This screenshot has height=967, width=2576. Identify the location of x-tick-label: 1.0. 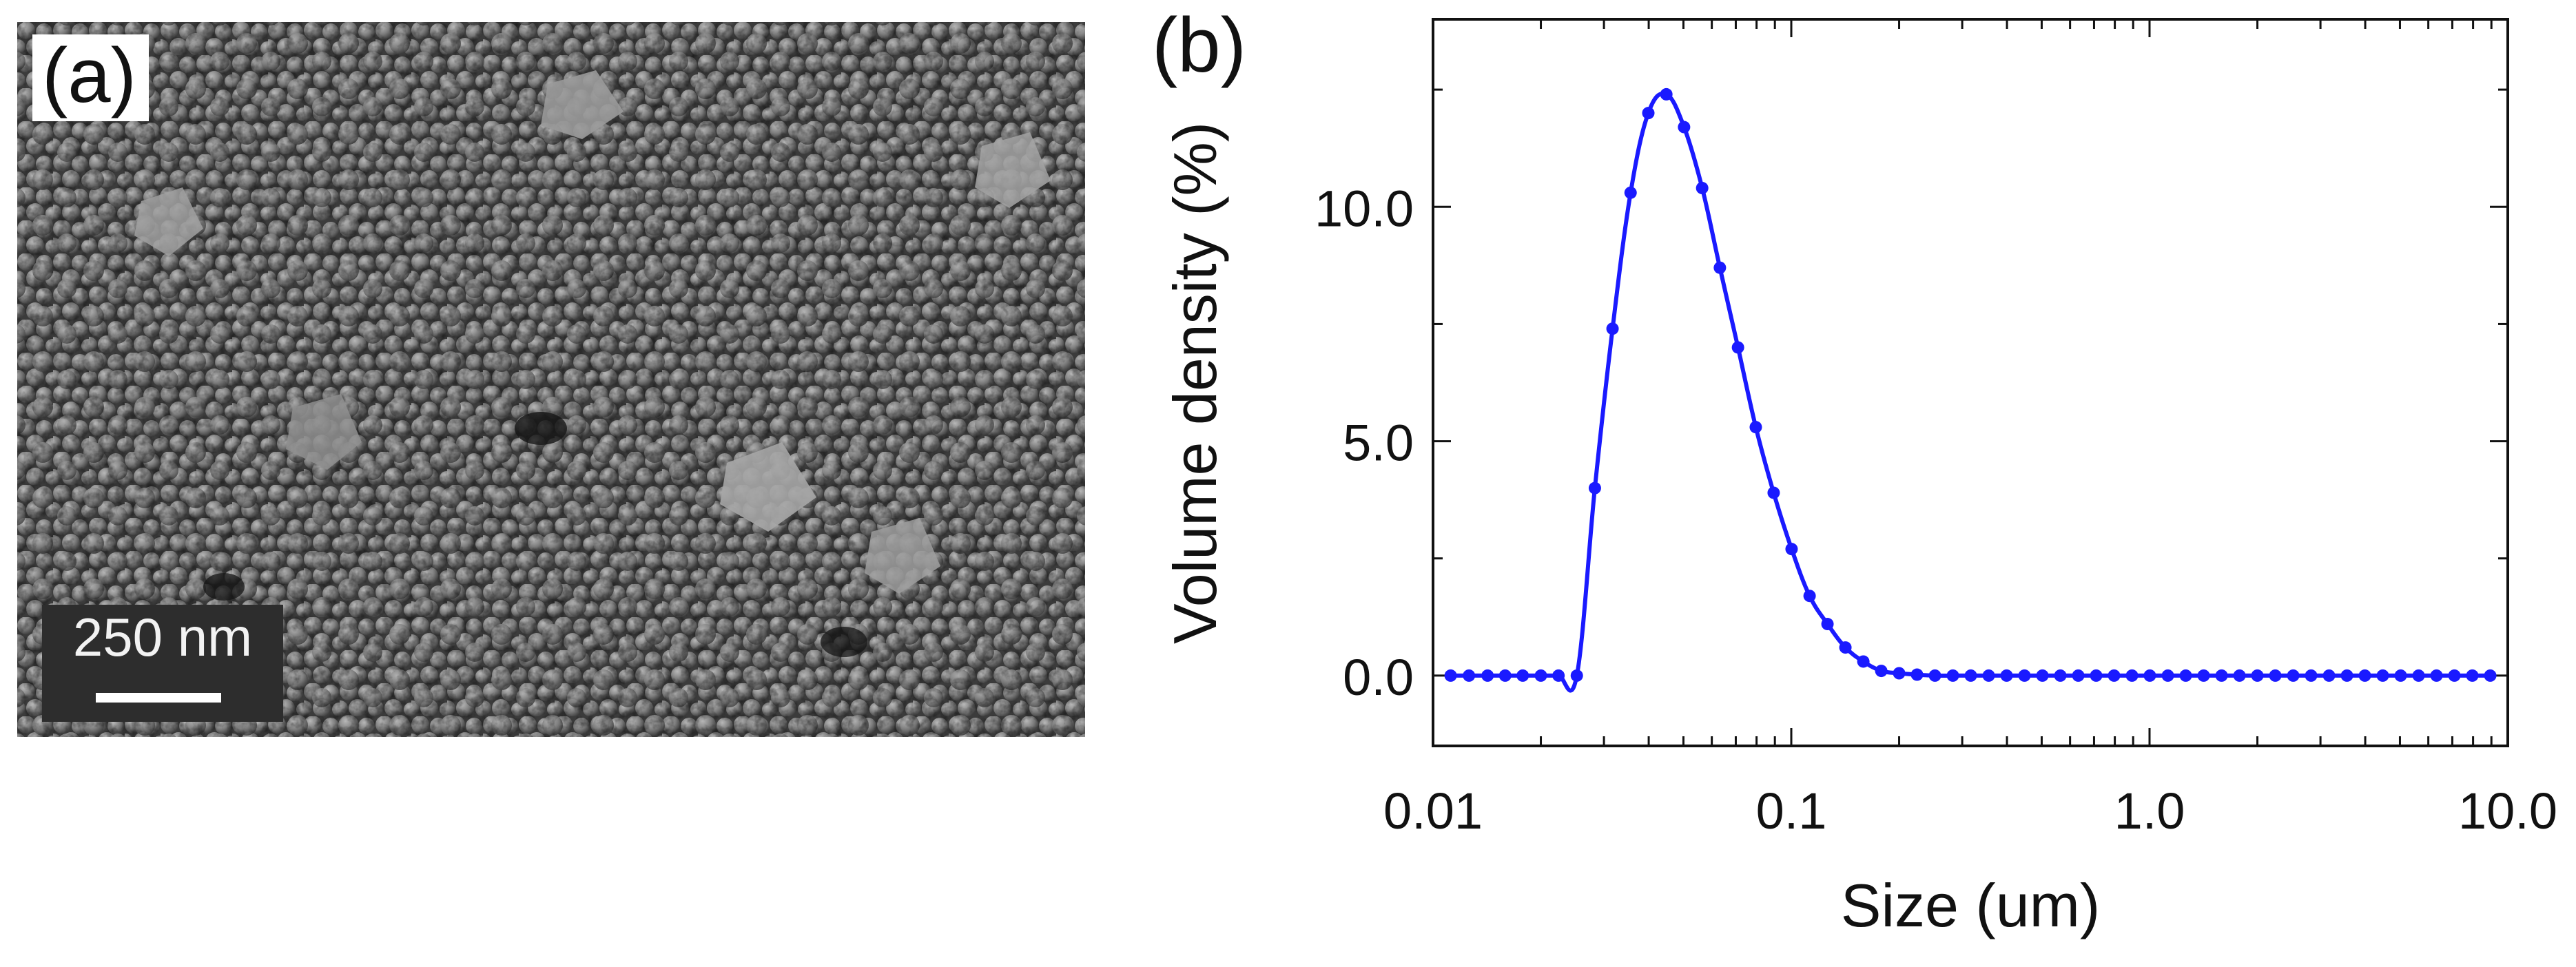
(2149, 811).